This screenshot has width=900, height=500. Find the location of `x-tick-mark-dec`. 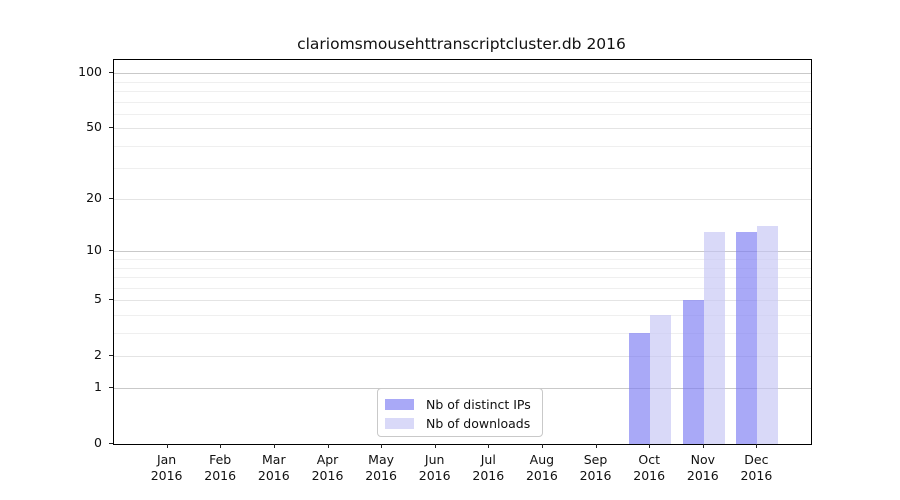

x-tick-mark-dec is located at coordinates (757, 446).